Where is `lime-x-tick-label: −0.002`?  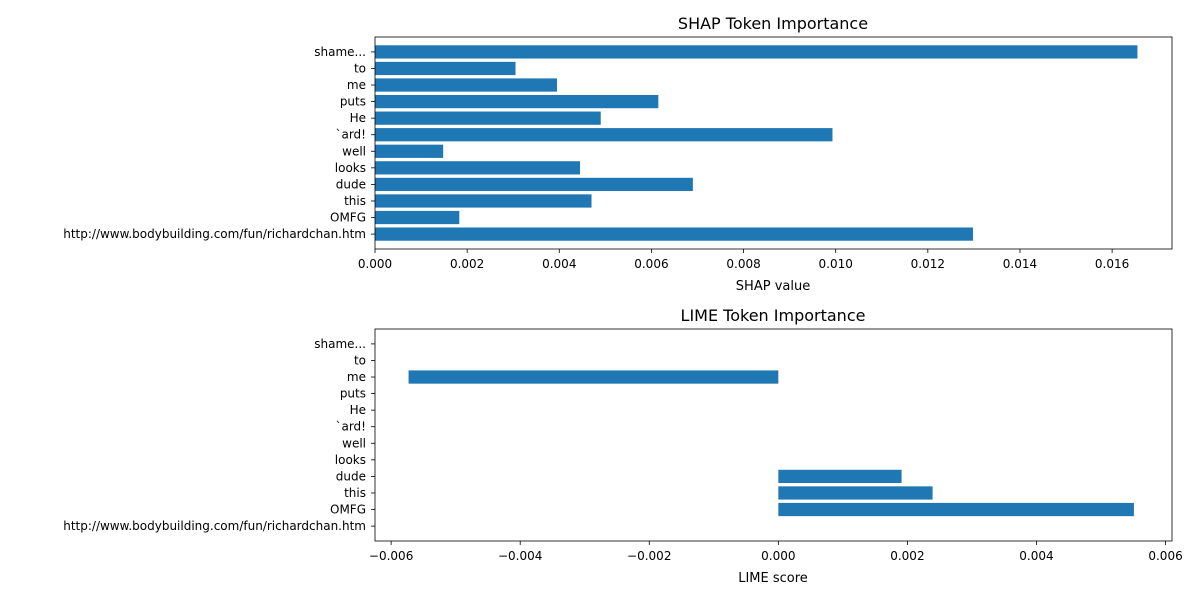
lime-x-tick-label: −0.002 is located at coordinates (649, 556).